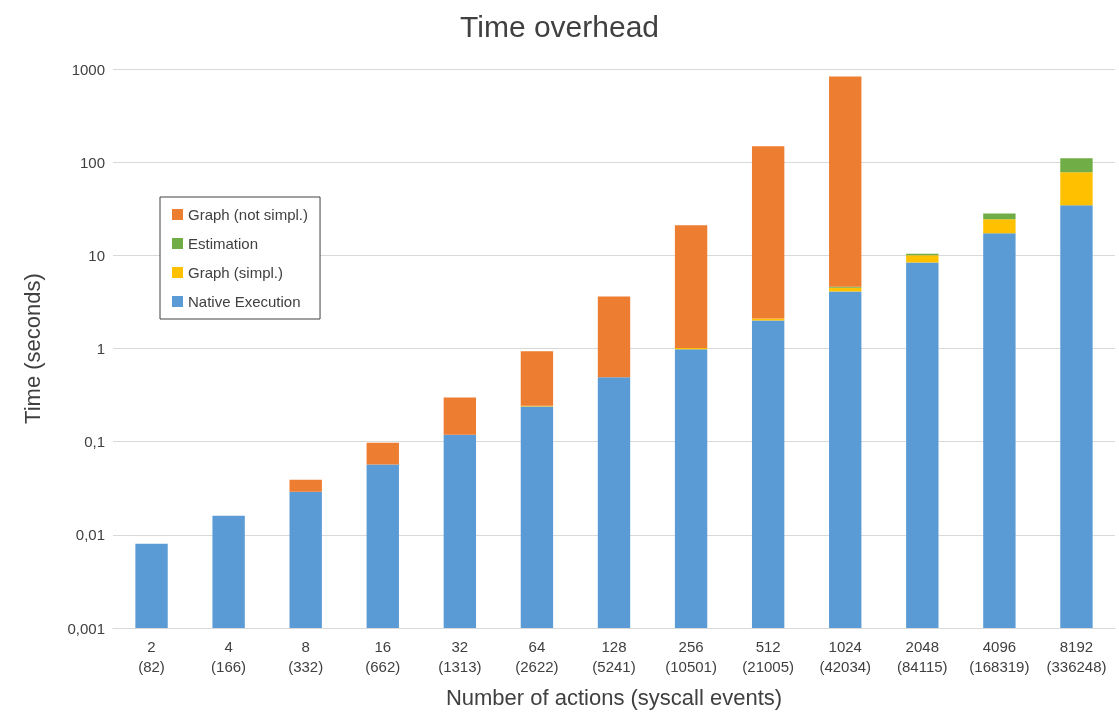 This screenshot has width=1119, height=724. What do you see at coordinates (86, 628) in the screenshot?
I see `y-tick-label: 0,001` at bounding box center [86, 628].